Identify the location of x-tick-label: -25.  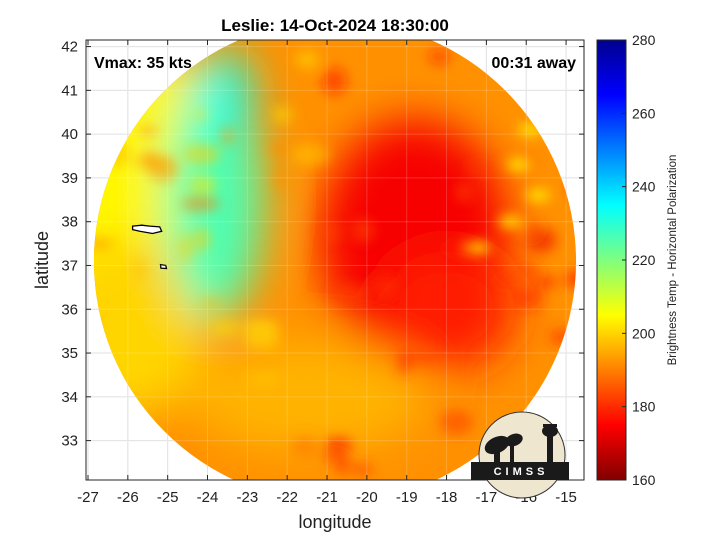
(168, 497).